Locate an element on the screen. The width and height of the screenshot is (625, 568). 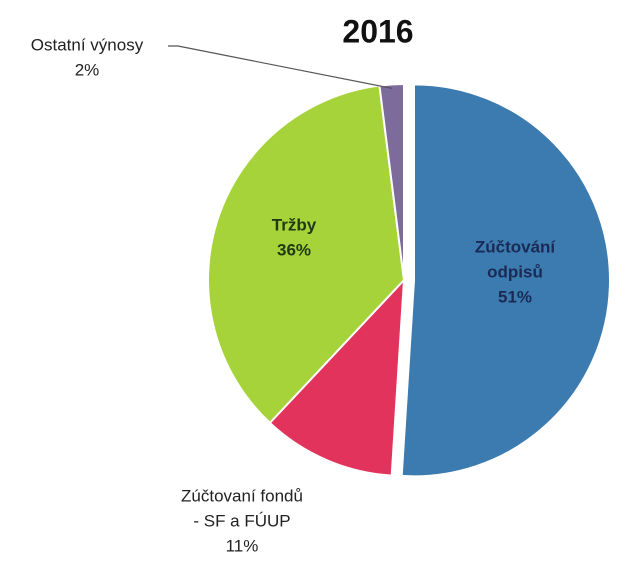
slice-value-label: 51% is located at coordinates (515, 296).